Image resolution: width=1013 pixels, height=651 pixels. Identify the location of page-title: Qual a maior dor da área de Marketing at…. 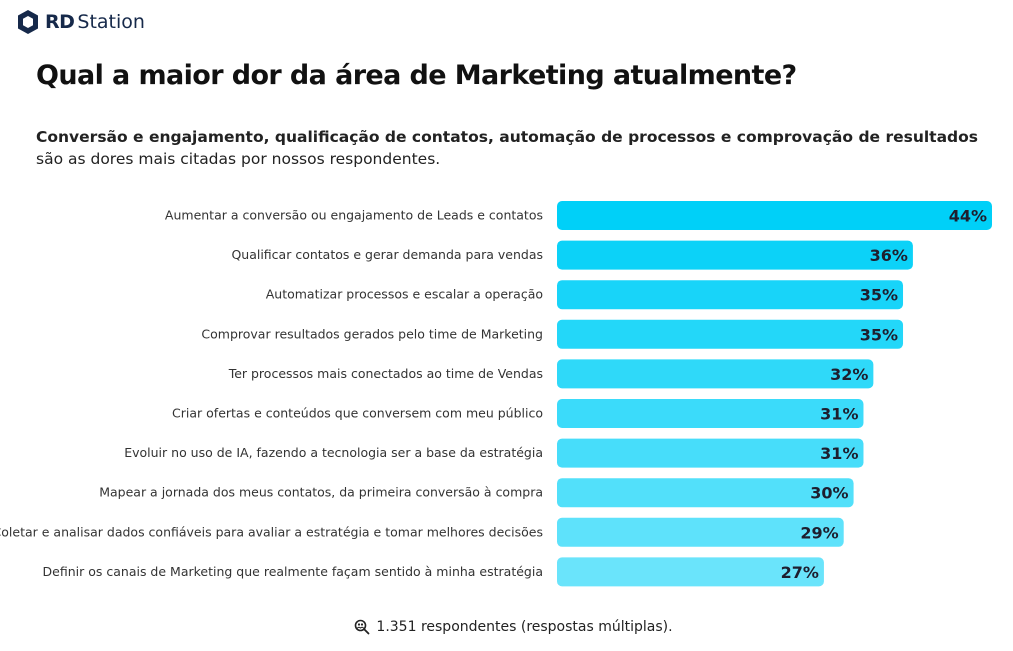
(416, 75).